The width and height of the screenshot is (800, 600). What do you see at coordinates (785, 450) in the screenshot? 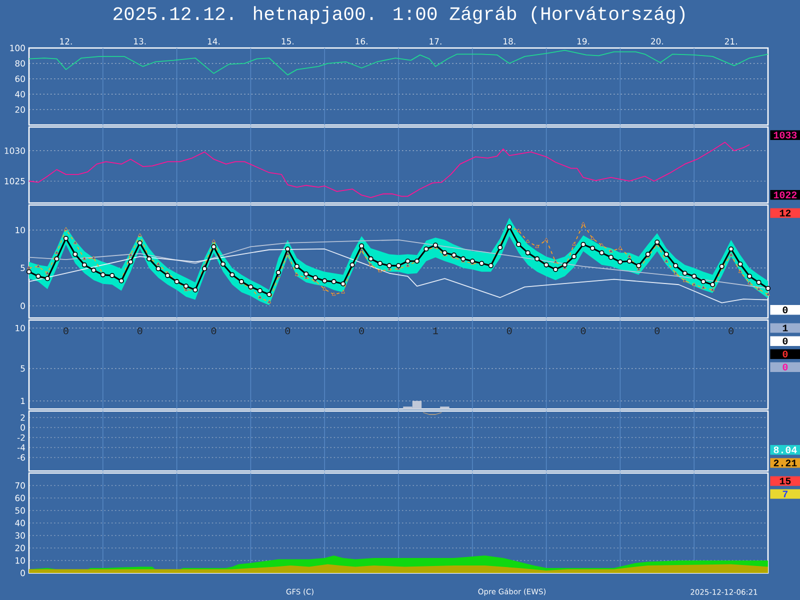
I see `text: 8.04` at bounding box center [785, 450].